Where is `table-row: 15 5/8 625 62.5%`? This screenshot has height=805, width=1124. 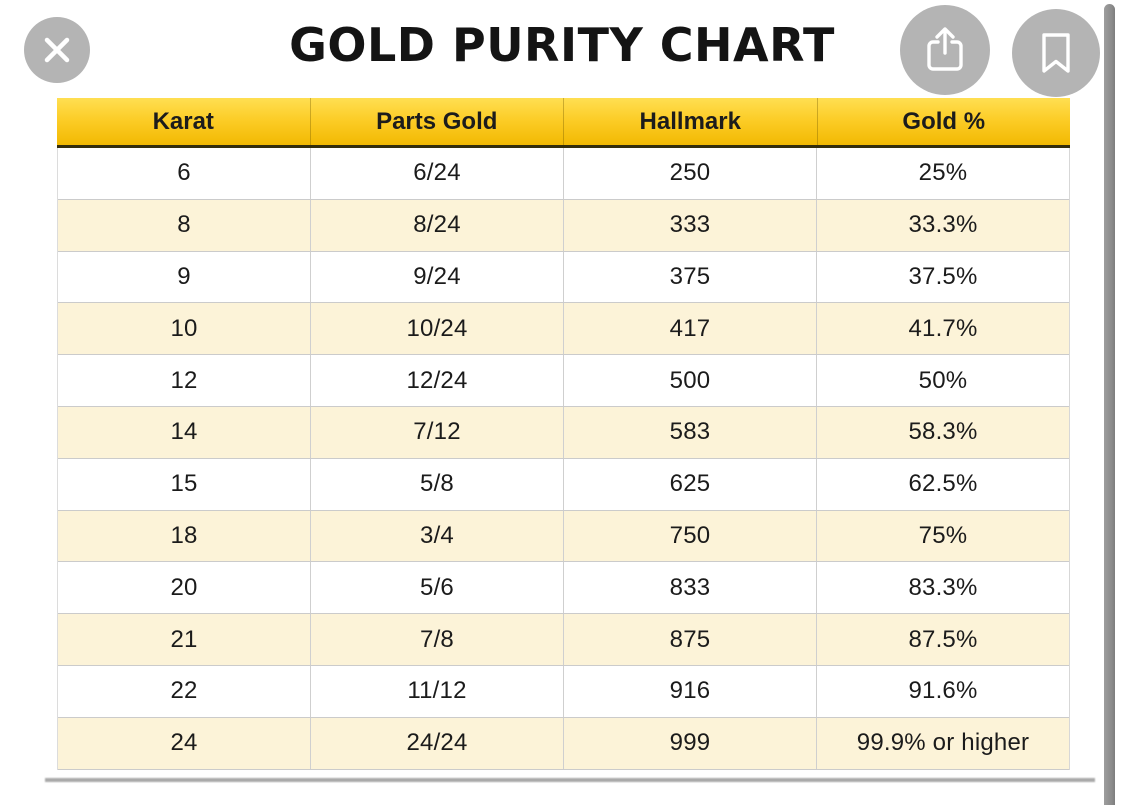
table-row: 15 5/8 625 62.5% is located at coordinates (563, 484).